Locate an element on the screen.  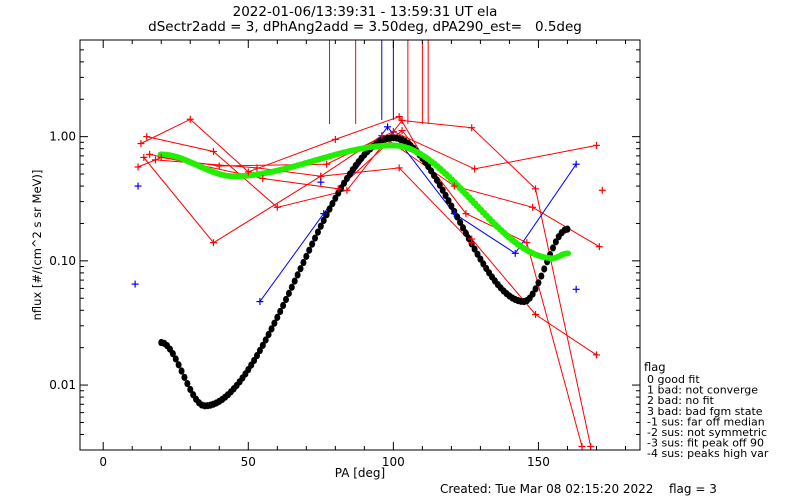
green-fit-point is located at coordinates (567, 253).